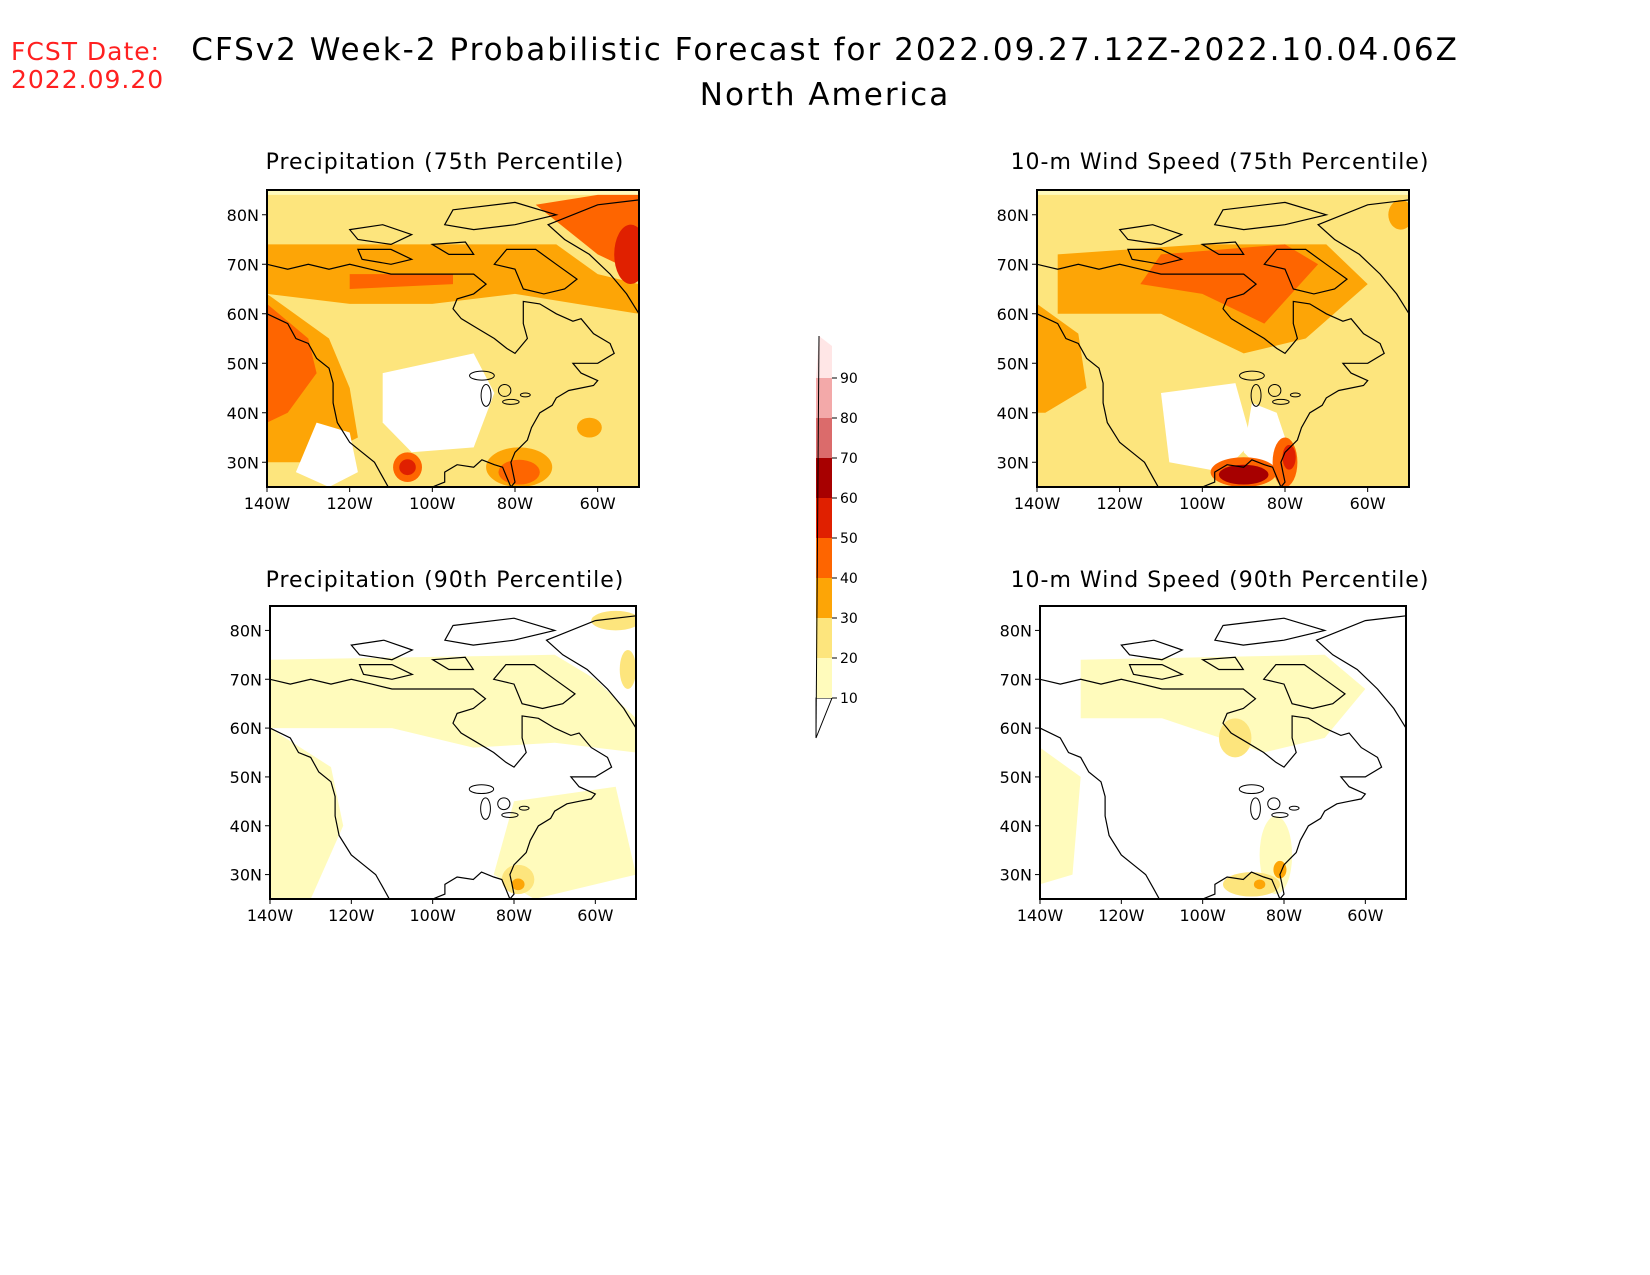  Describe the element at coordinates (1220, 580) in the screenshot. I see `panel-title-wind-90: 10-m Wind Speed (90th Percentile)` at that location.